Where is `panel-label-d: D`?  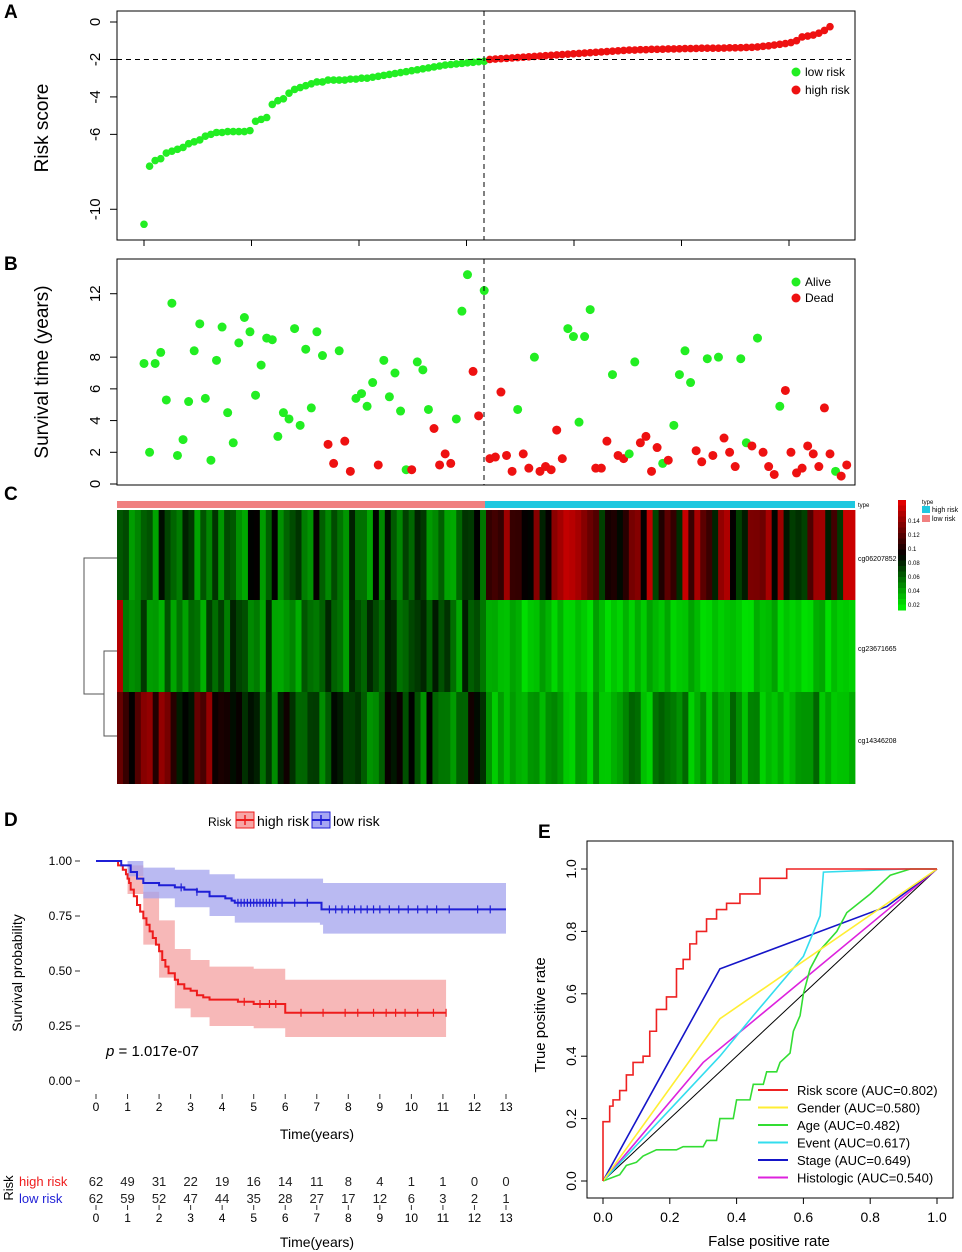
panel-label-d: D is located at coordinates (11, 820).